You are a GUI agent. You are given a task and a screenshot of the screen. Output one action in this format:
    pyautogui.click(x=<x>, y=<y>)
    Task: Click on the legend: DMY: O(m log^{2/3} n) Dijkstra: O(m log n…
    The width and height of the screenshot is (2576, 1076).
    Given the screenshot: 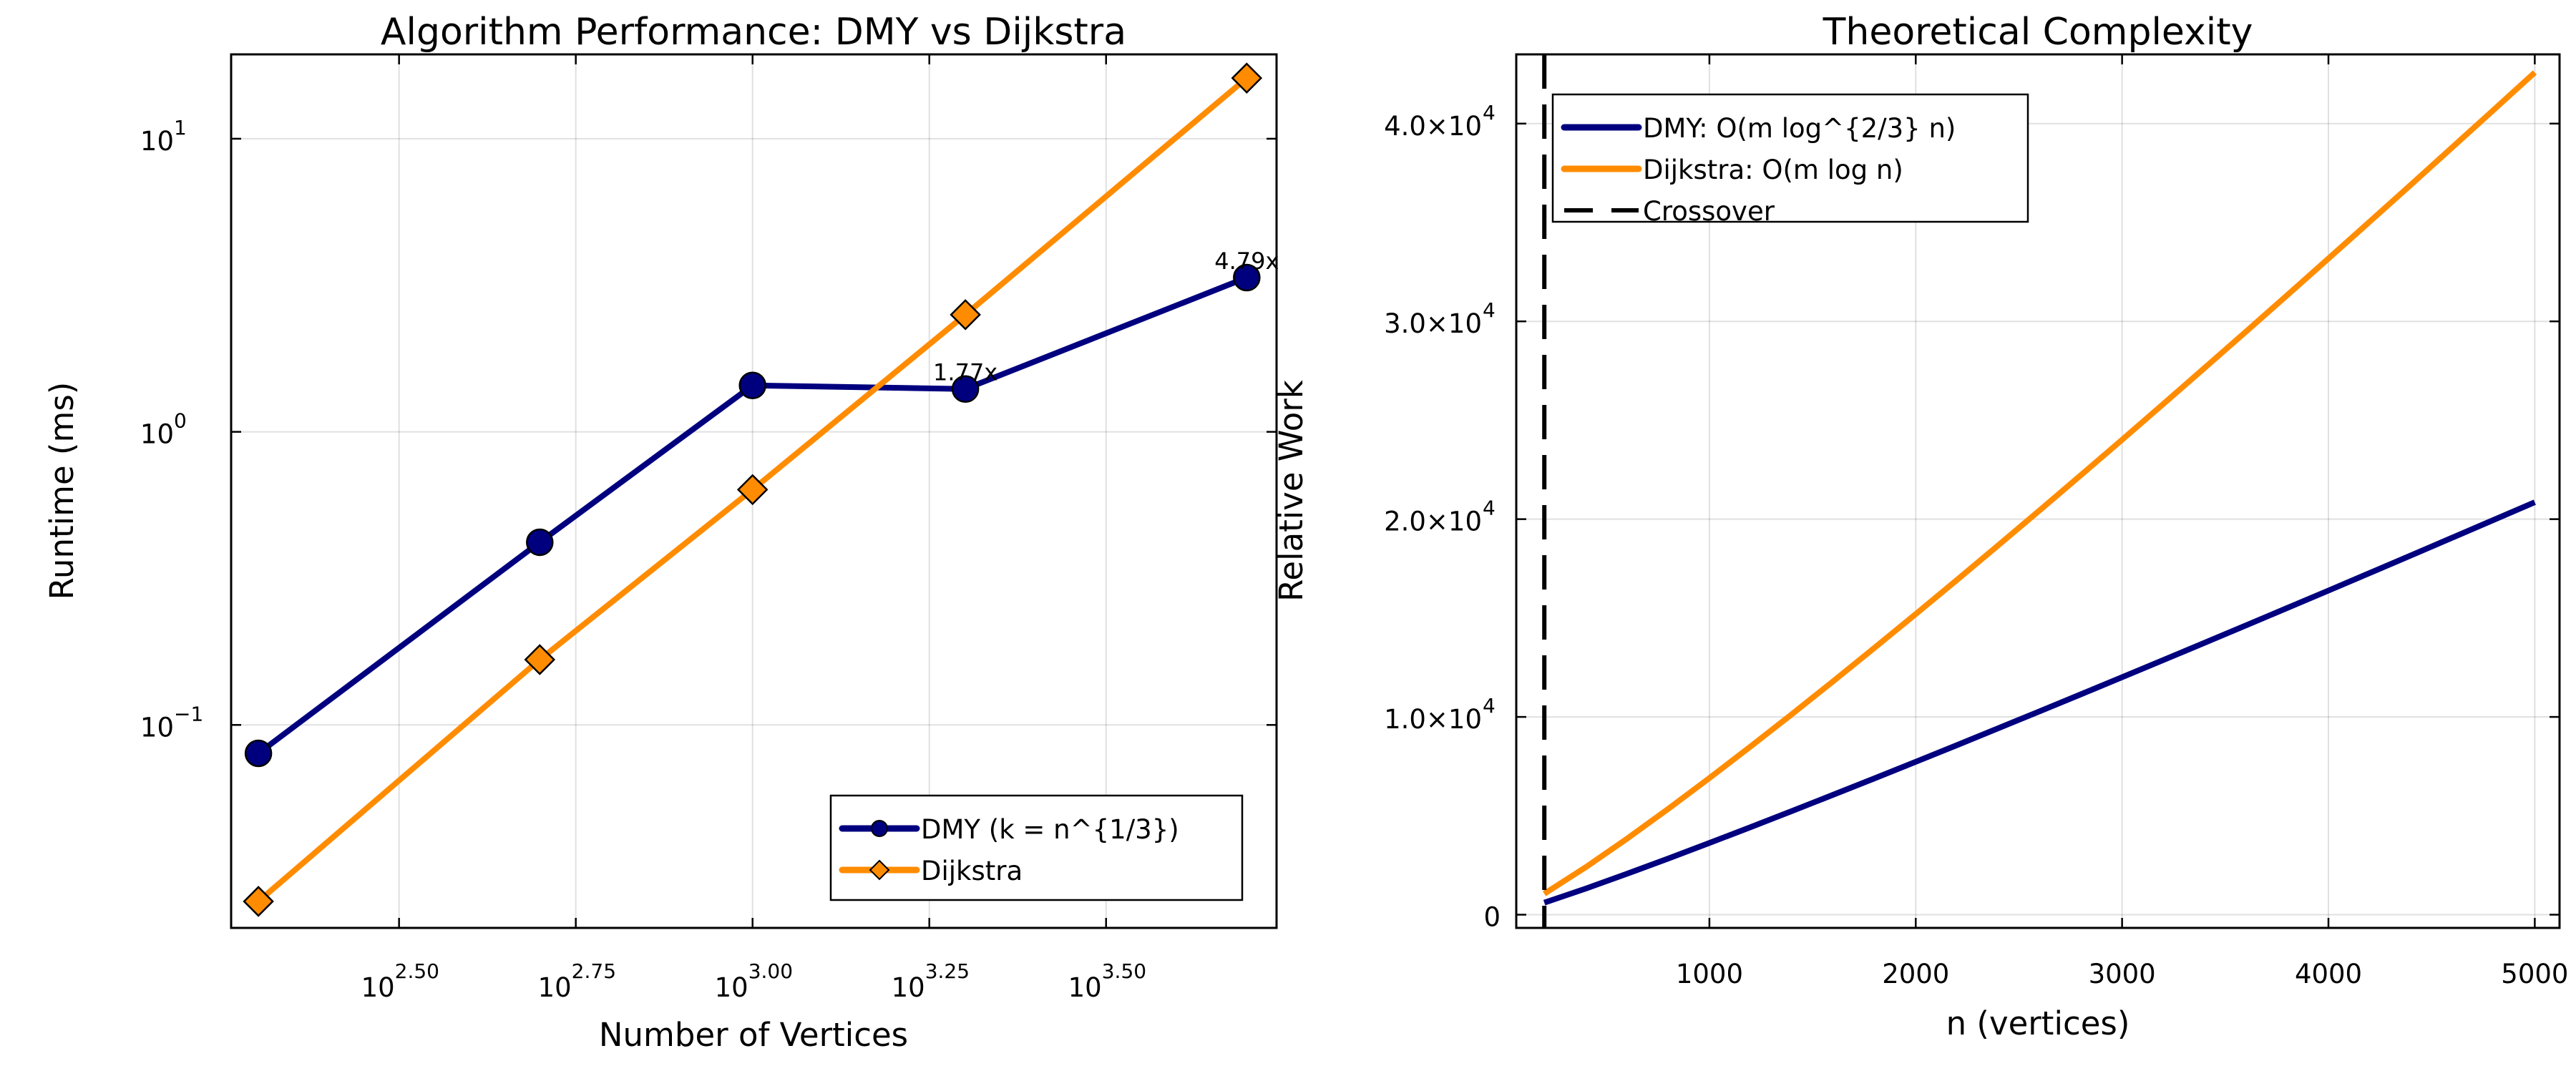 What is the action you would take?
    pyautogui.click(x=1790, y=160)
    